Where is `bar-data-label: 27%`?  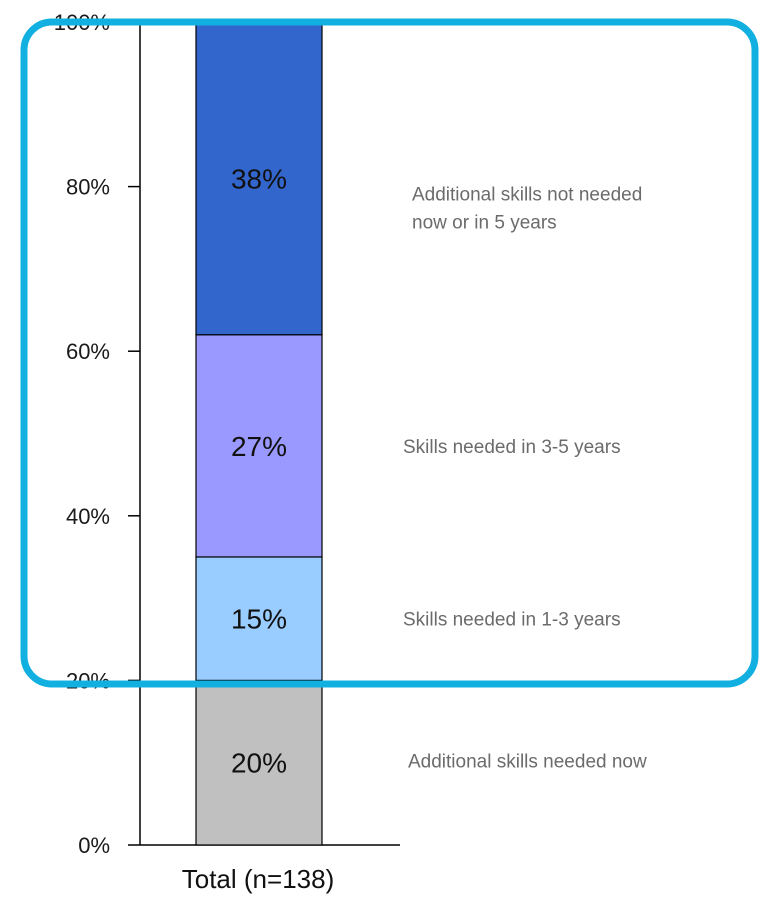 bar-data-label: 27% is located at coordinates (259, 446).